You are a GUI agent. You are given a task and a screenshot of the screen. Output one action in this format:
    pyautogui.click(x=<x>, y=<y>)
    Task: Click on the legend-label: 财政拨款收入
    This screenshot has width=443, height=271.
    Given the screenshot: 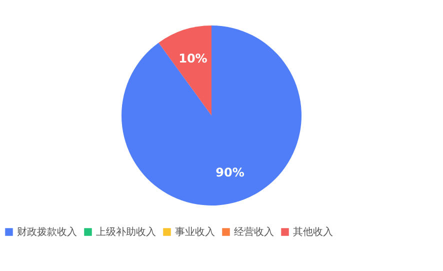 What is the action you would take?
    pyautogui.click(x=47, y=232)
    